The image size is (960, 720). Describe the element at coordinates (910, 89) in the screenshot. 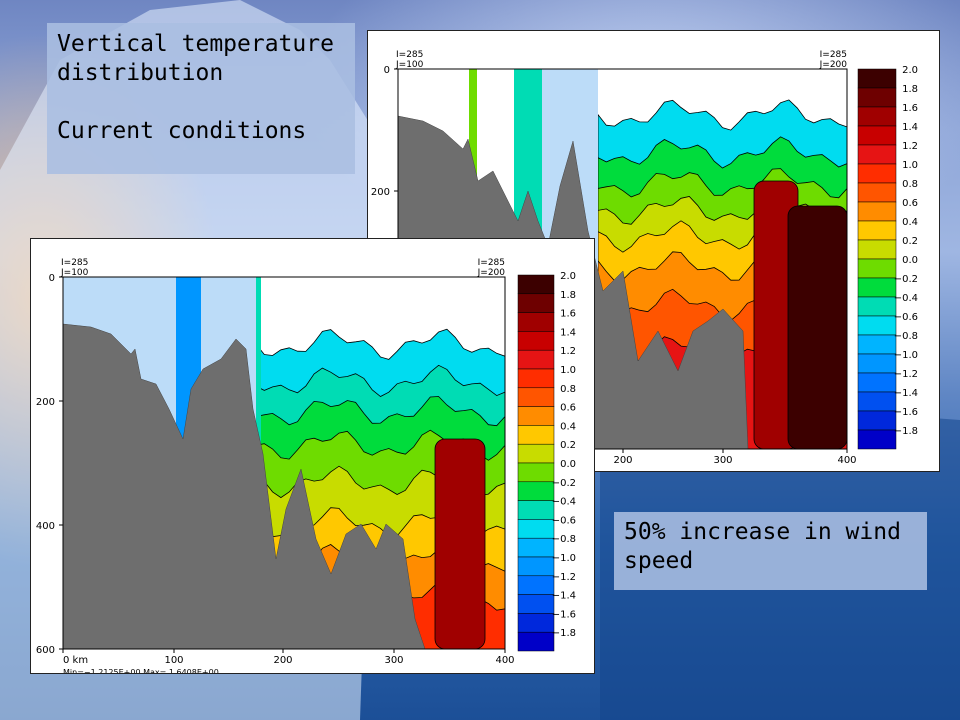

I see `colorbar-label: 1.8` at that location.